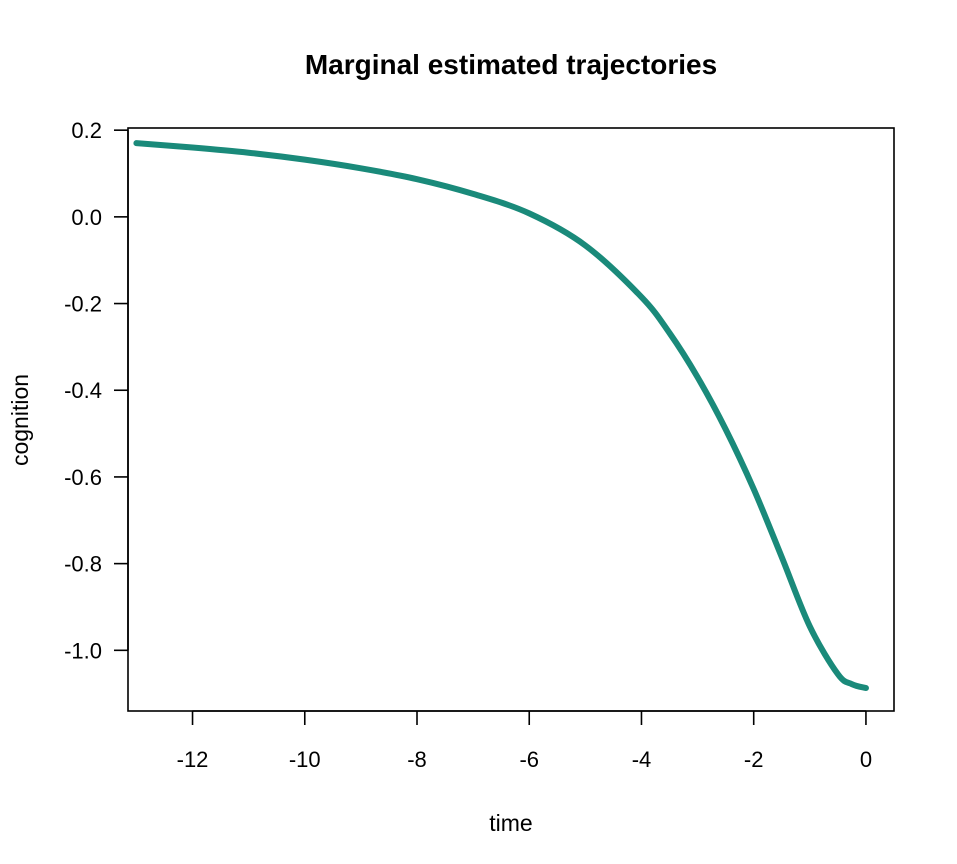 Image resolution: width=957 pixels, height=864 pixels. I want to click on x-tick-label: -4, so click(642, 759).